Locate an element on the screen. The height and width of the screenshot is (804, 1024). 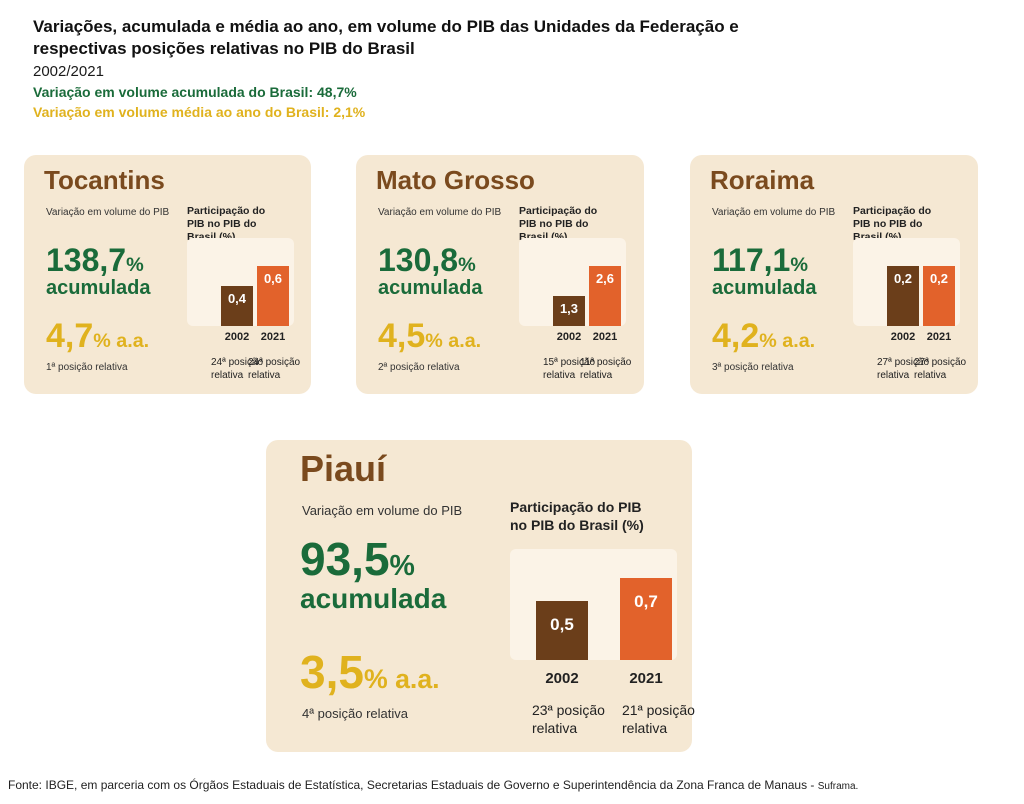
annual-average-value: 4,7% a.a. is located at coordinates (97, 338).